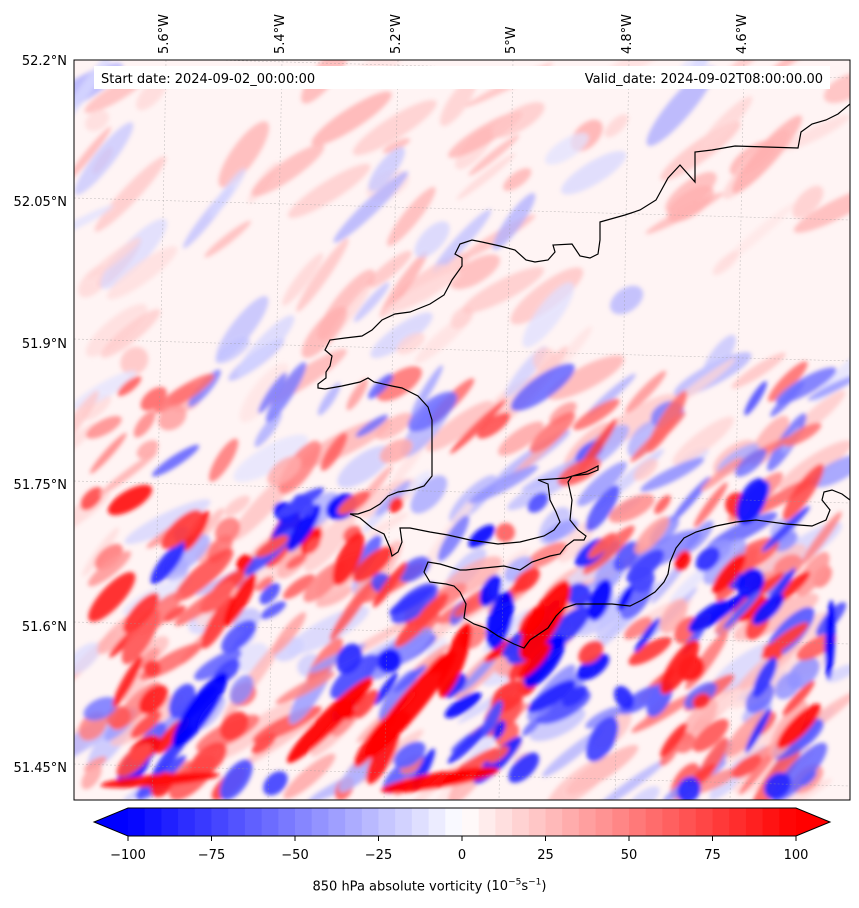  I want to click on colorbar-tick-label: −50, so click(294, 855).